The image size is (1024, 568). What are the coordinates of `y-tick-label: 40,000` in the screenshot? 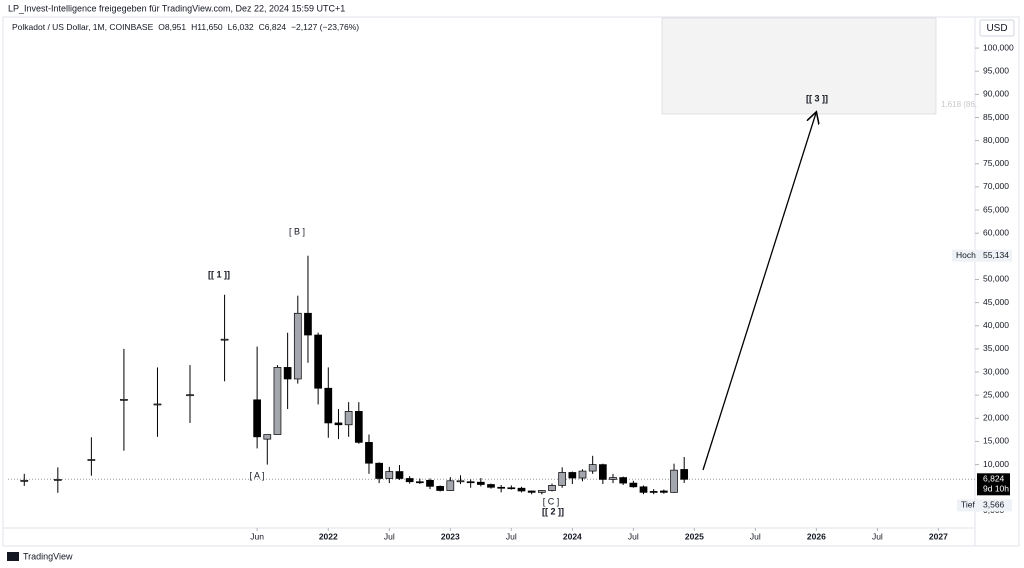 It's located at (996, 325).